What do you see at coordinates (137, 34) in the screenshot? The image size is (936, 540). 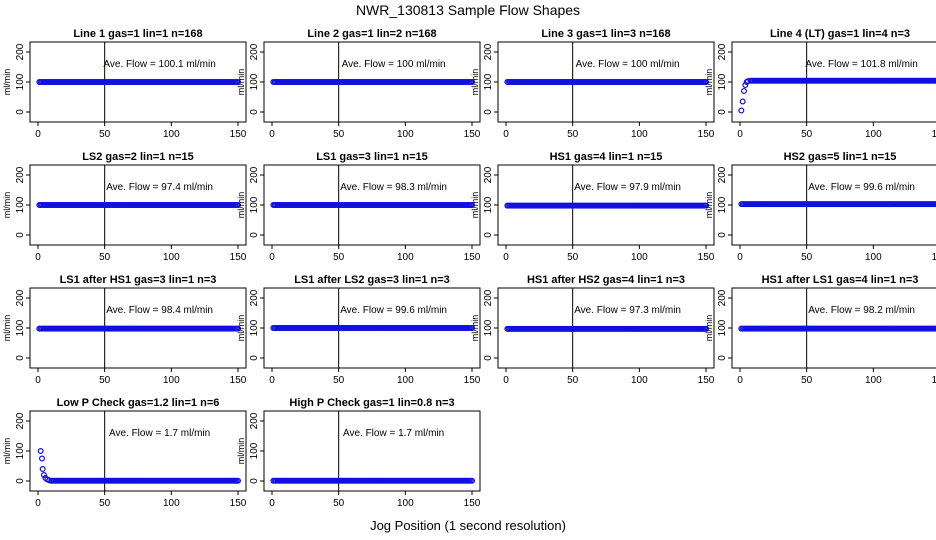 I see `panel-title: Line 1 gas=1 lin=1 n=168` at bounding box center [137, 34].